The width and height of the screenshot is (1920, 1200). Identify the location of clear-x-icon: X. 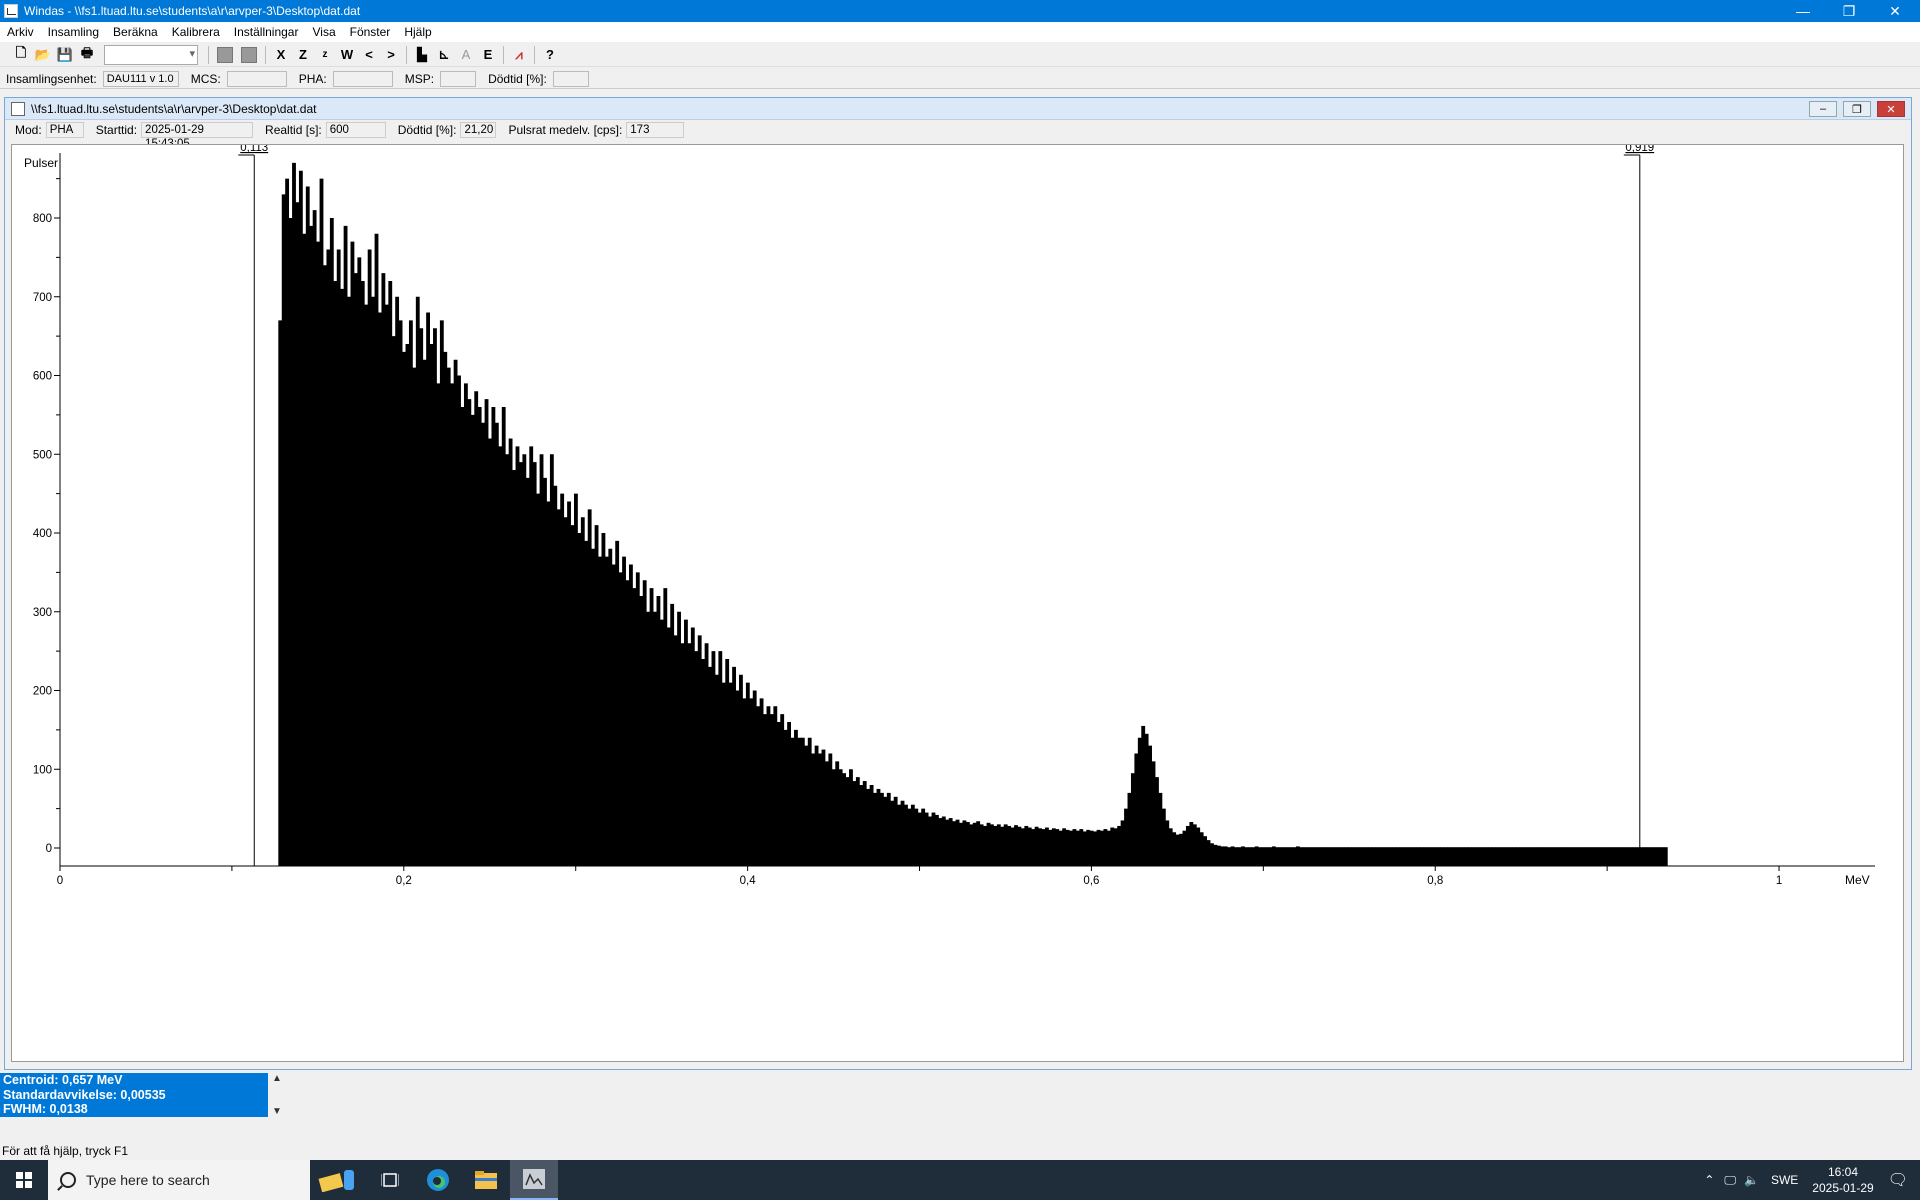
(281, 54).